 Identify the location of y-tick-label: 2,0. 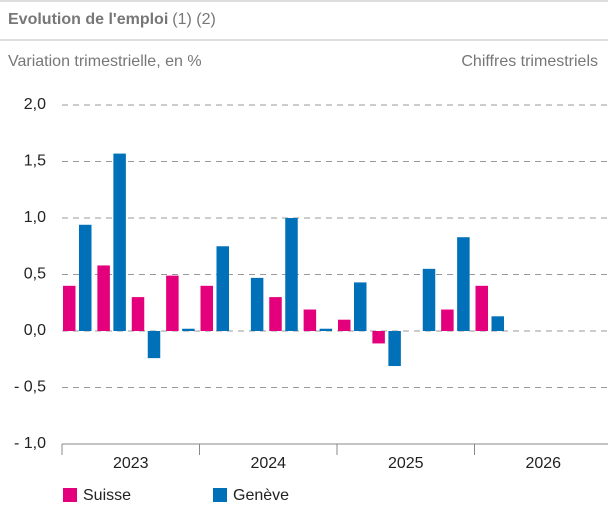
(35, 104).